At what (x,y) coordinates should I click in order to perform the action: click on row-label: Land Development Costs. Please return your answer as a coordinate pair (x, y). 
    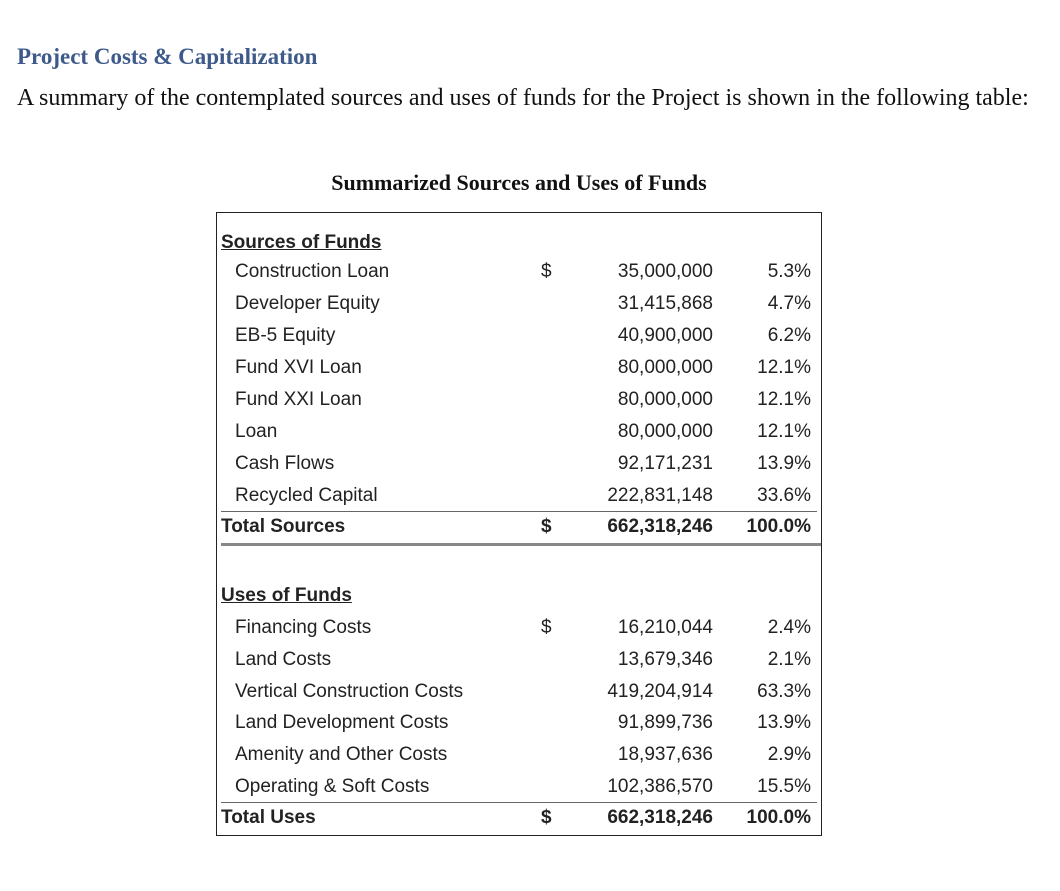
    Looking at the image, I should click on (342, 722).